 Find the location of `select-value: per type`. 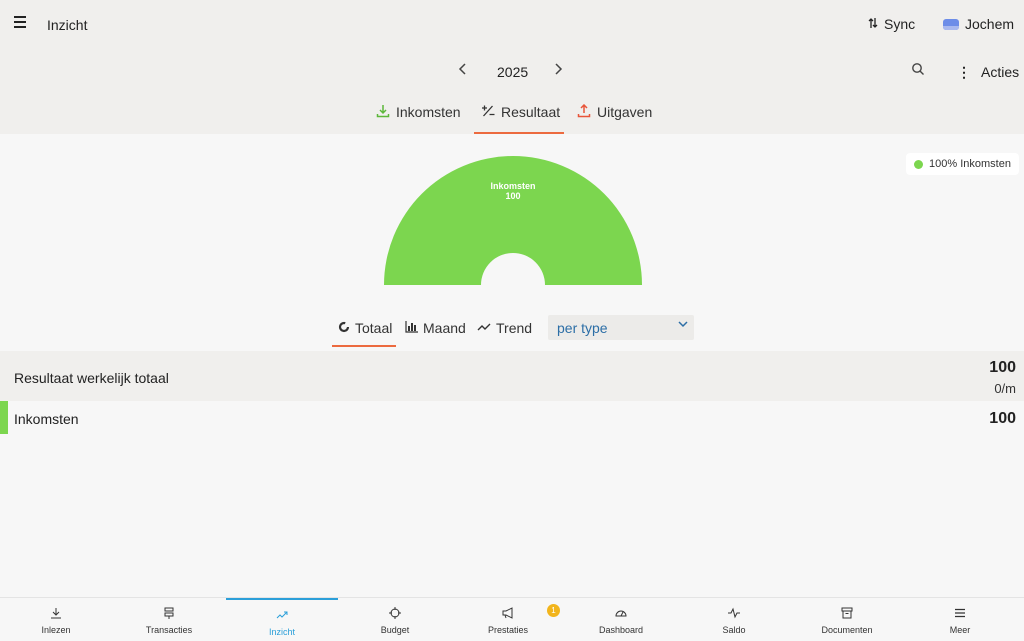

select-value: per type is located at coordinates (582, 328).